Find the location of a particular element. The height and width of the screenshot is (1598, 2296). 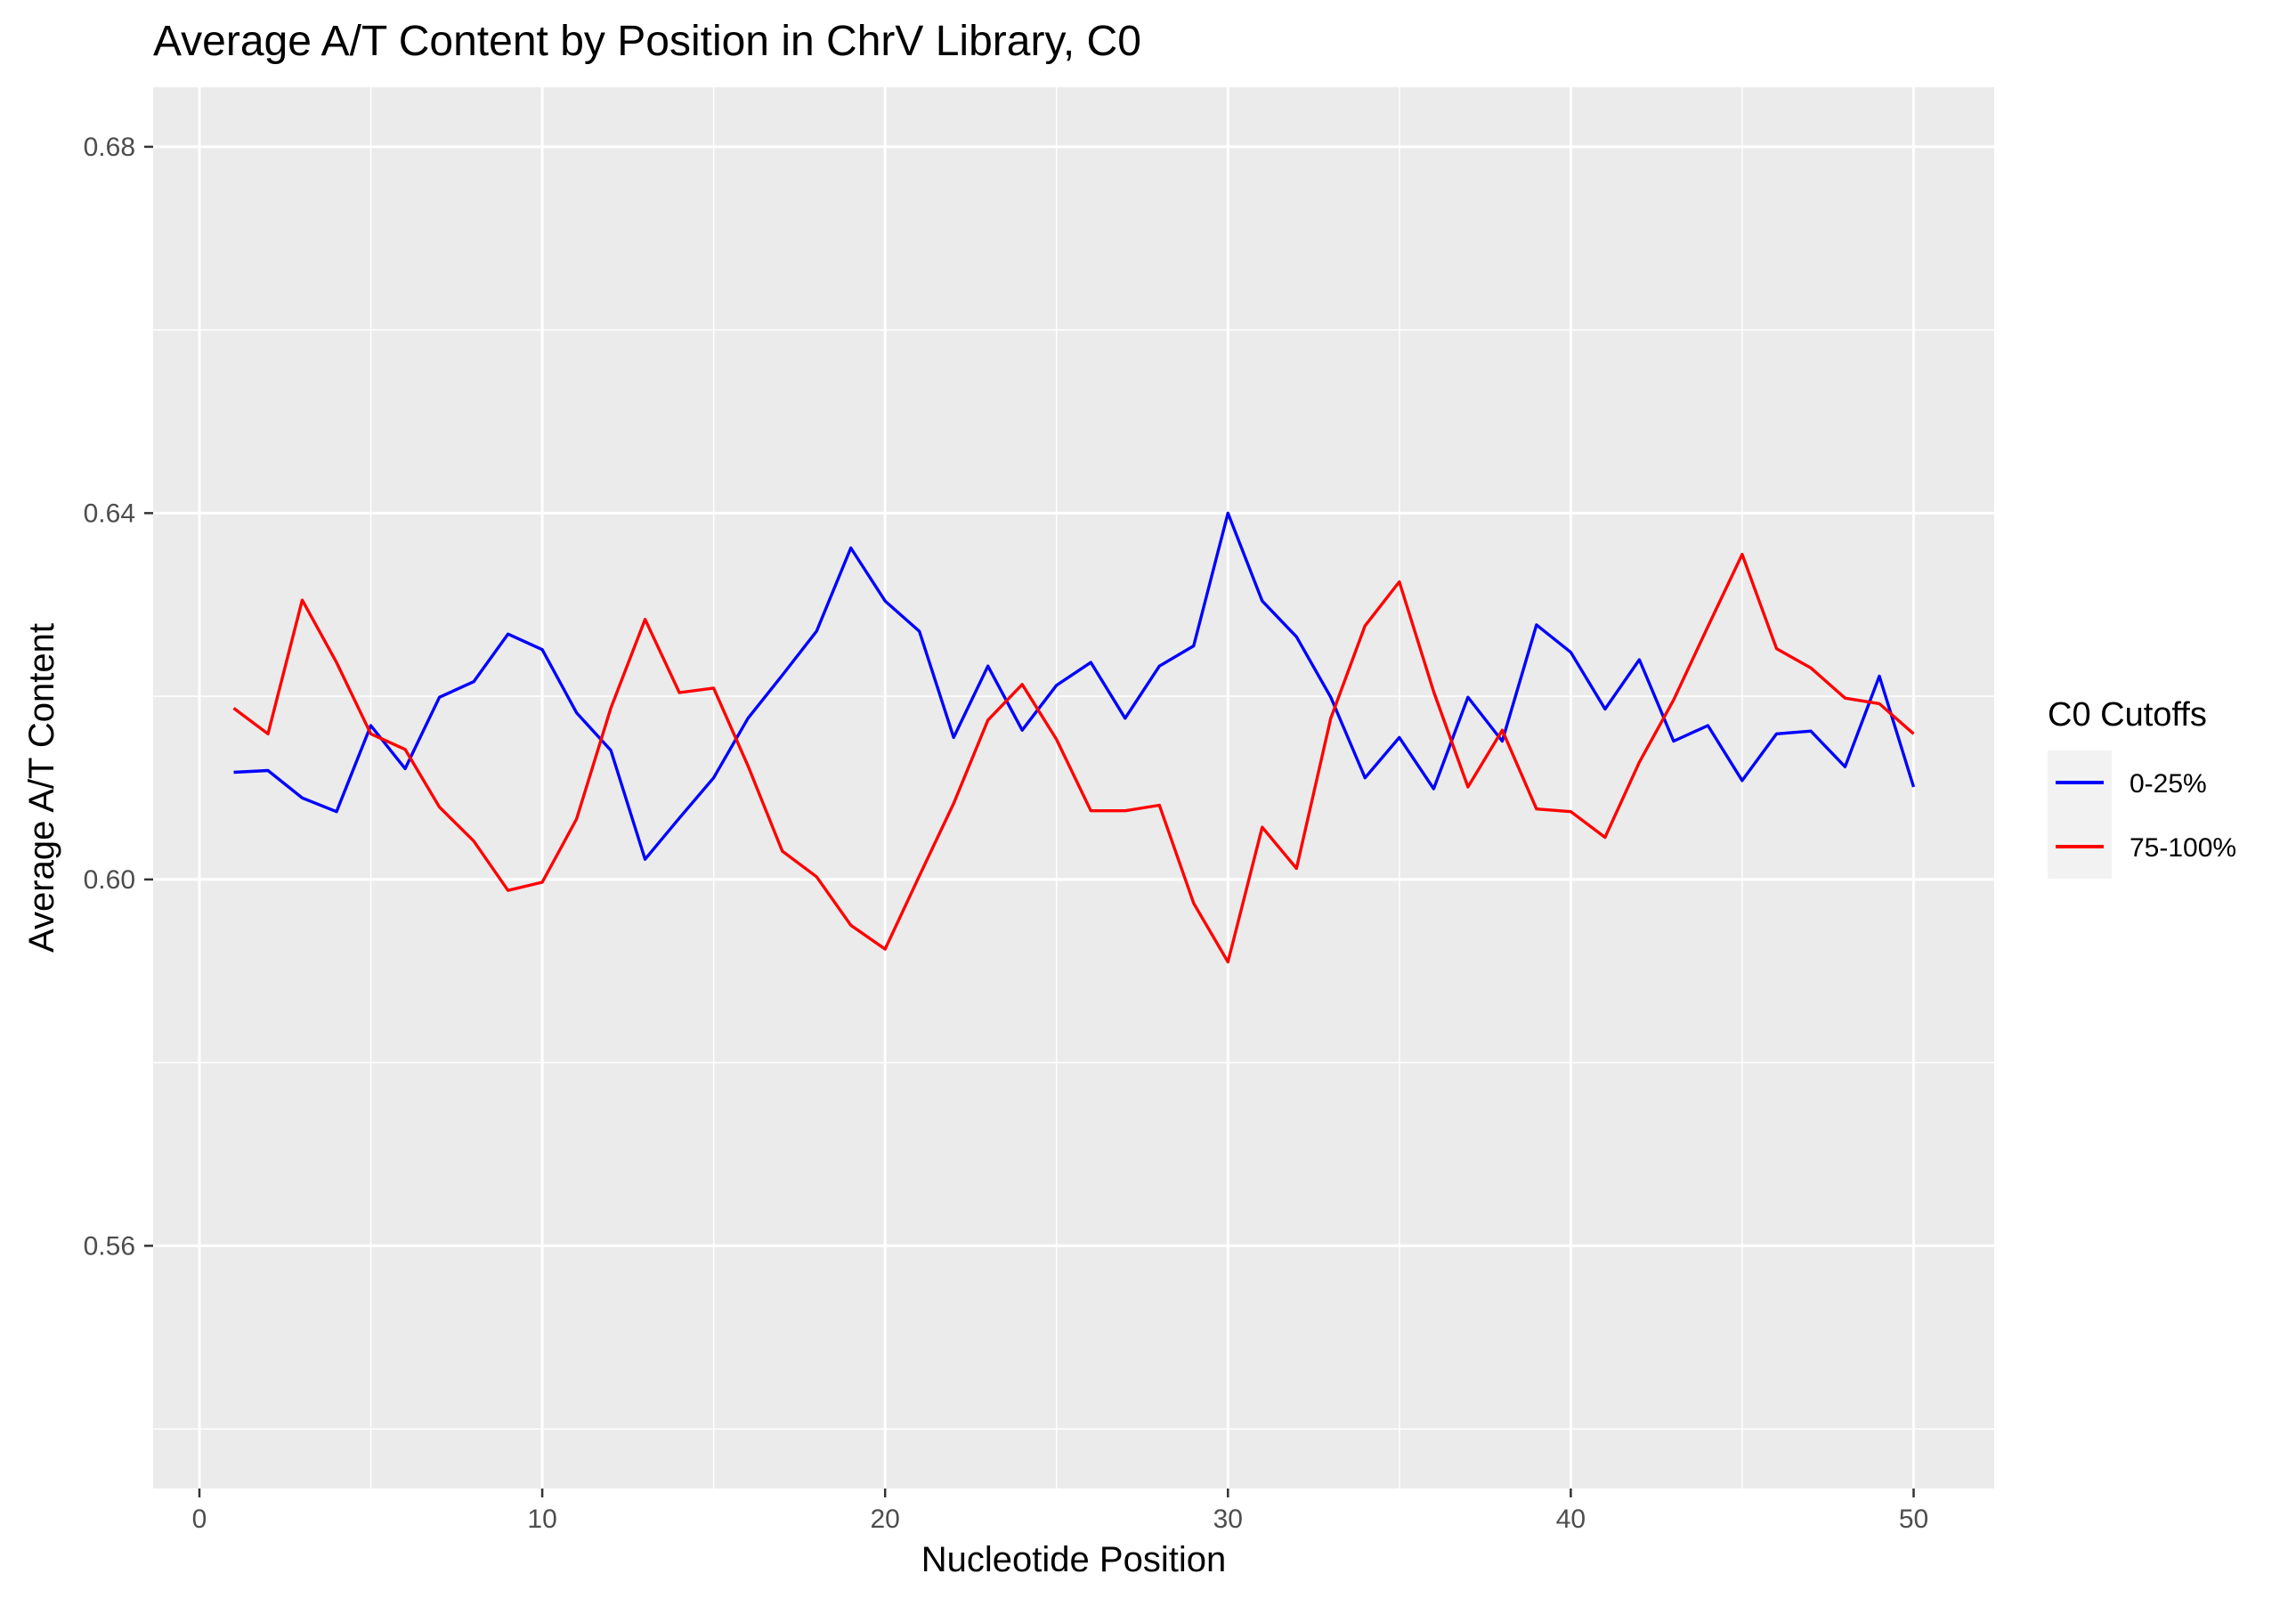

y-axis-tick-labels: 0.56 0.60 0.64 0.68 is located at coordinates (109, 697).